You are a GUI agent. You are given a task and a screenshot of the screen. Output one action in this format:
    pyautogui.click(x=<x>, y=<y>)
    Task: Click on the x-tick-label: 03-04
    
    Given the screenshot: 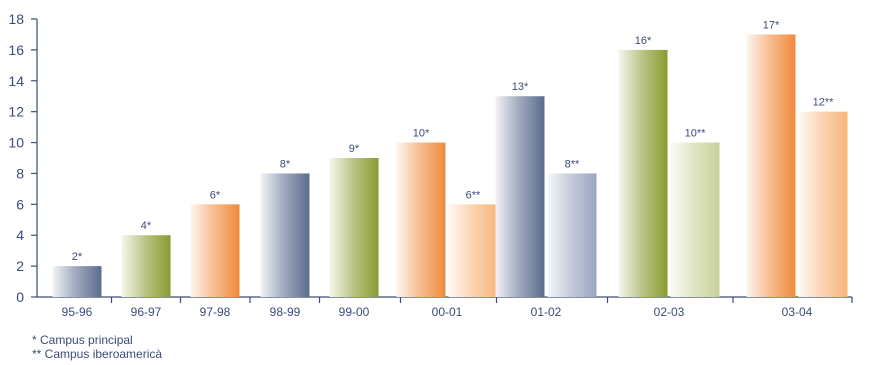 What is the action you would take?
    pyautogui.click(x=797, y=312)
    